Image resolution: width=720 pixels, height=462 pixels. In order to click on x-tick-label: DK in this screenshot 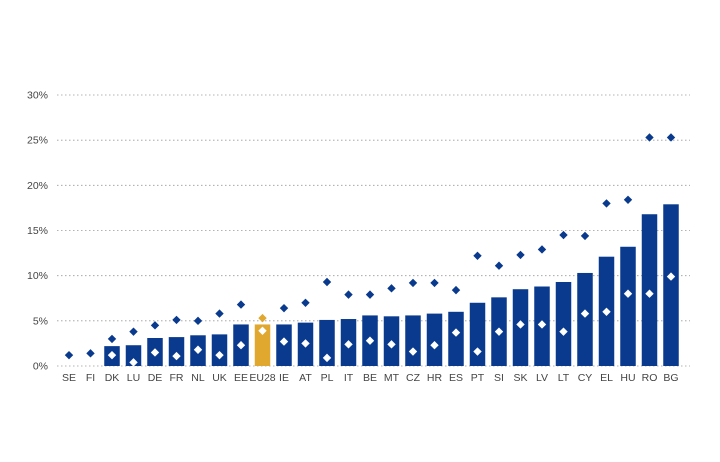, I will do `click(112, 378)`.